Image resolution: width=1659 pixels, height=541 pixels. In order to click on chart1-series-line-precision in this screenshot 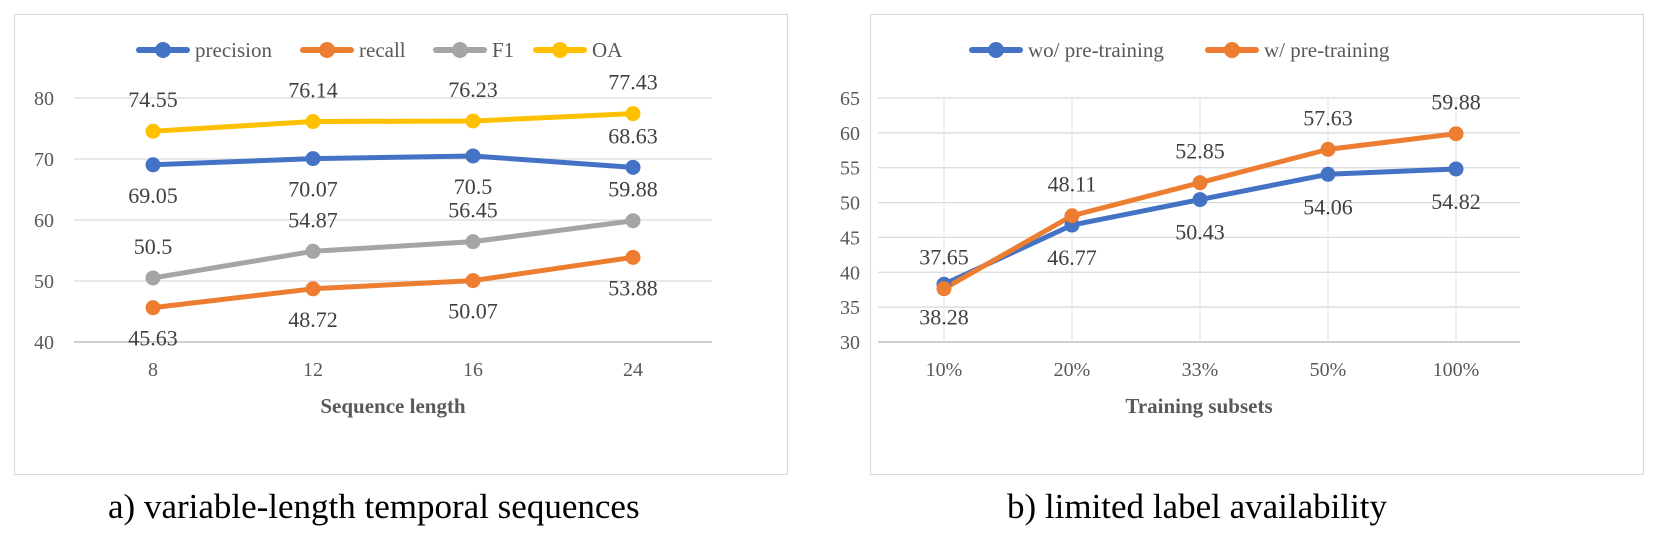, I will do `click(393, 161)`.